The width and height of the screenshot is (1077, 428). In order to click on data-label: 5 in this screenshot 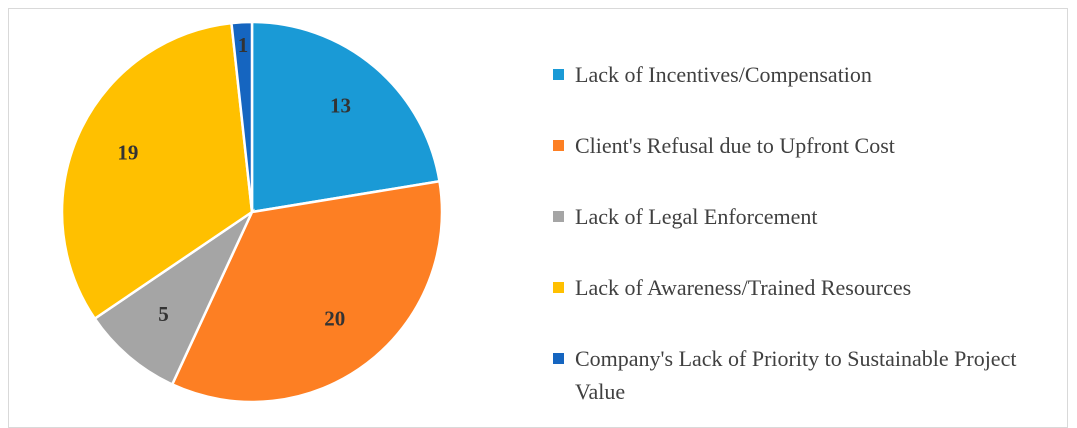, I will do `click(163, 314)`.